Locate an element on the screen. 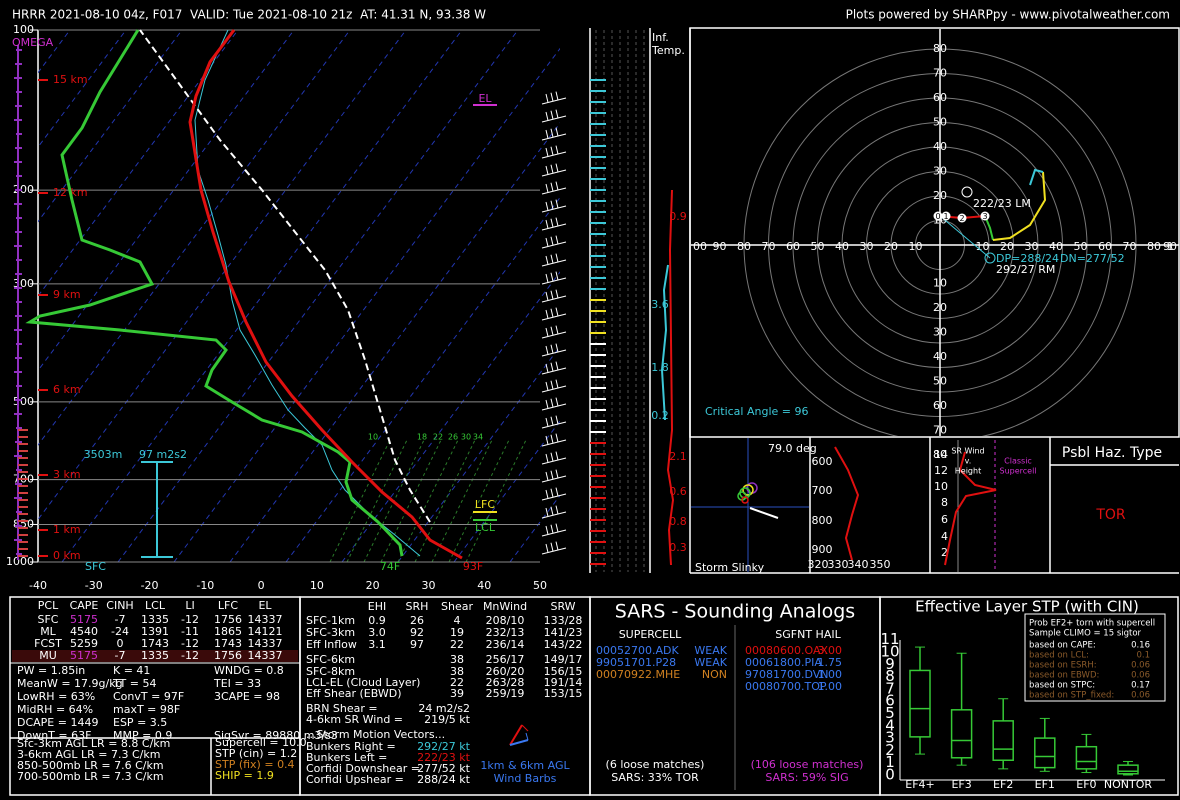  theta-e-trace is located at coordinates (847, 503).